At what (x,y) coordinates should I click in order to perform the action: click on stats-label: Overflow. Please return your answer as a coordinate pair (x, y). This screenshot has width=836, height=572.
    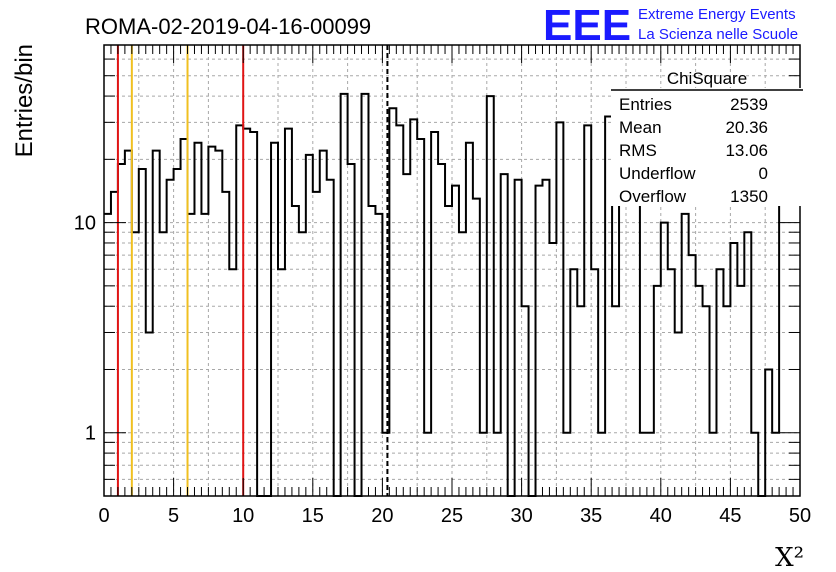
    Looking at the image, I should click on (653, 196).